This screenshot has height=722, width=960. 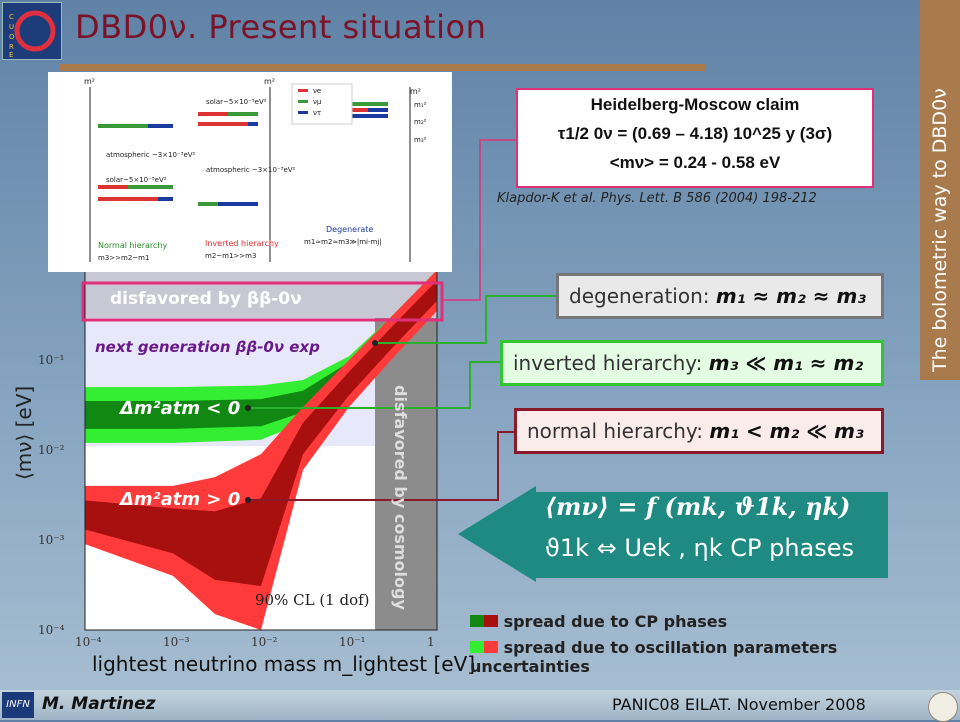 I want to click on x-tick-label: 1, so click(x=431, y=642).